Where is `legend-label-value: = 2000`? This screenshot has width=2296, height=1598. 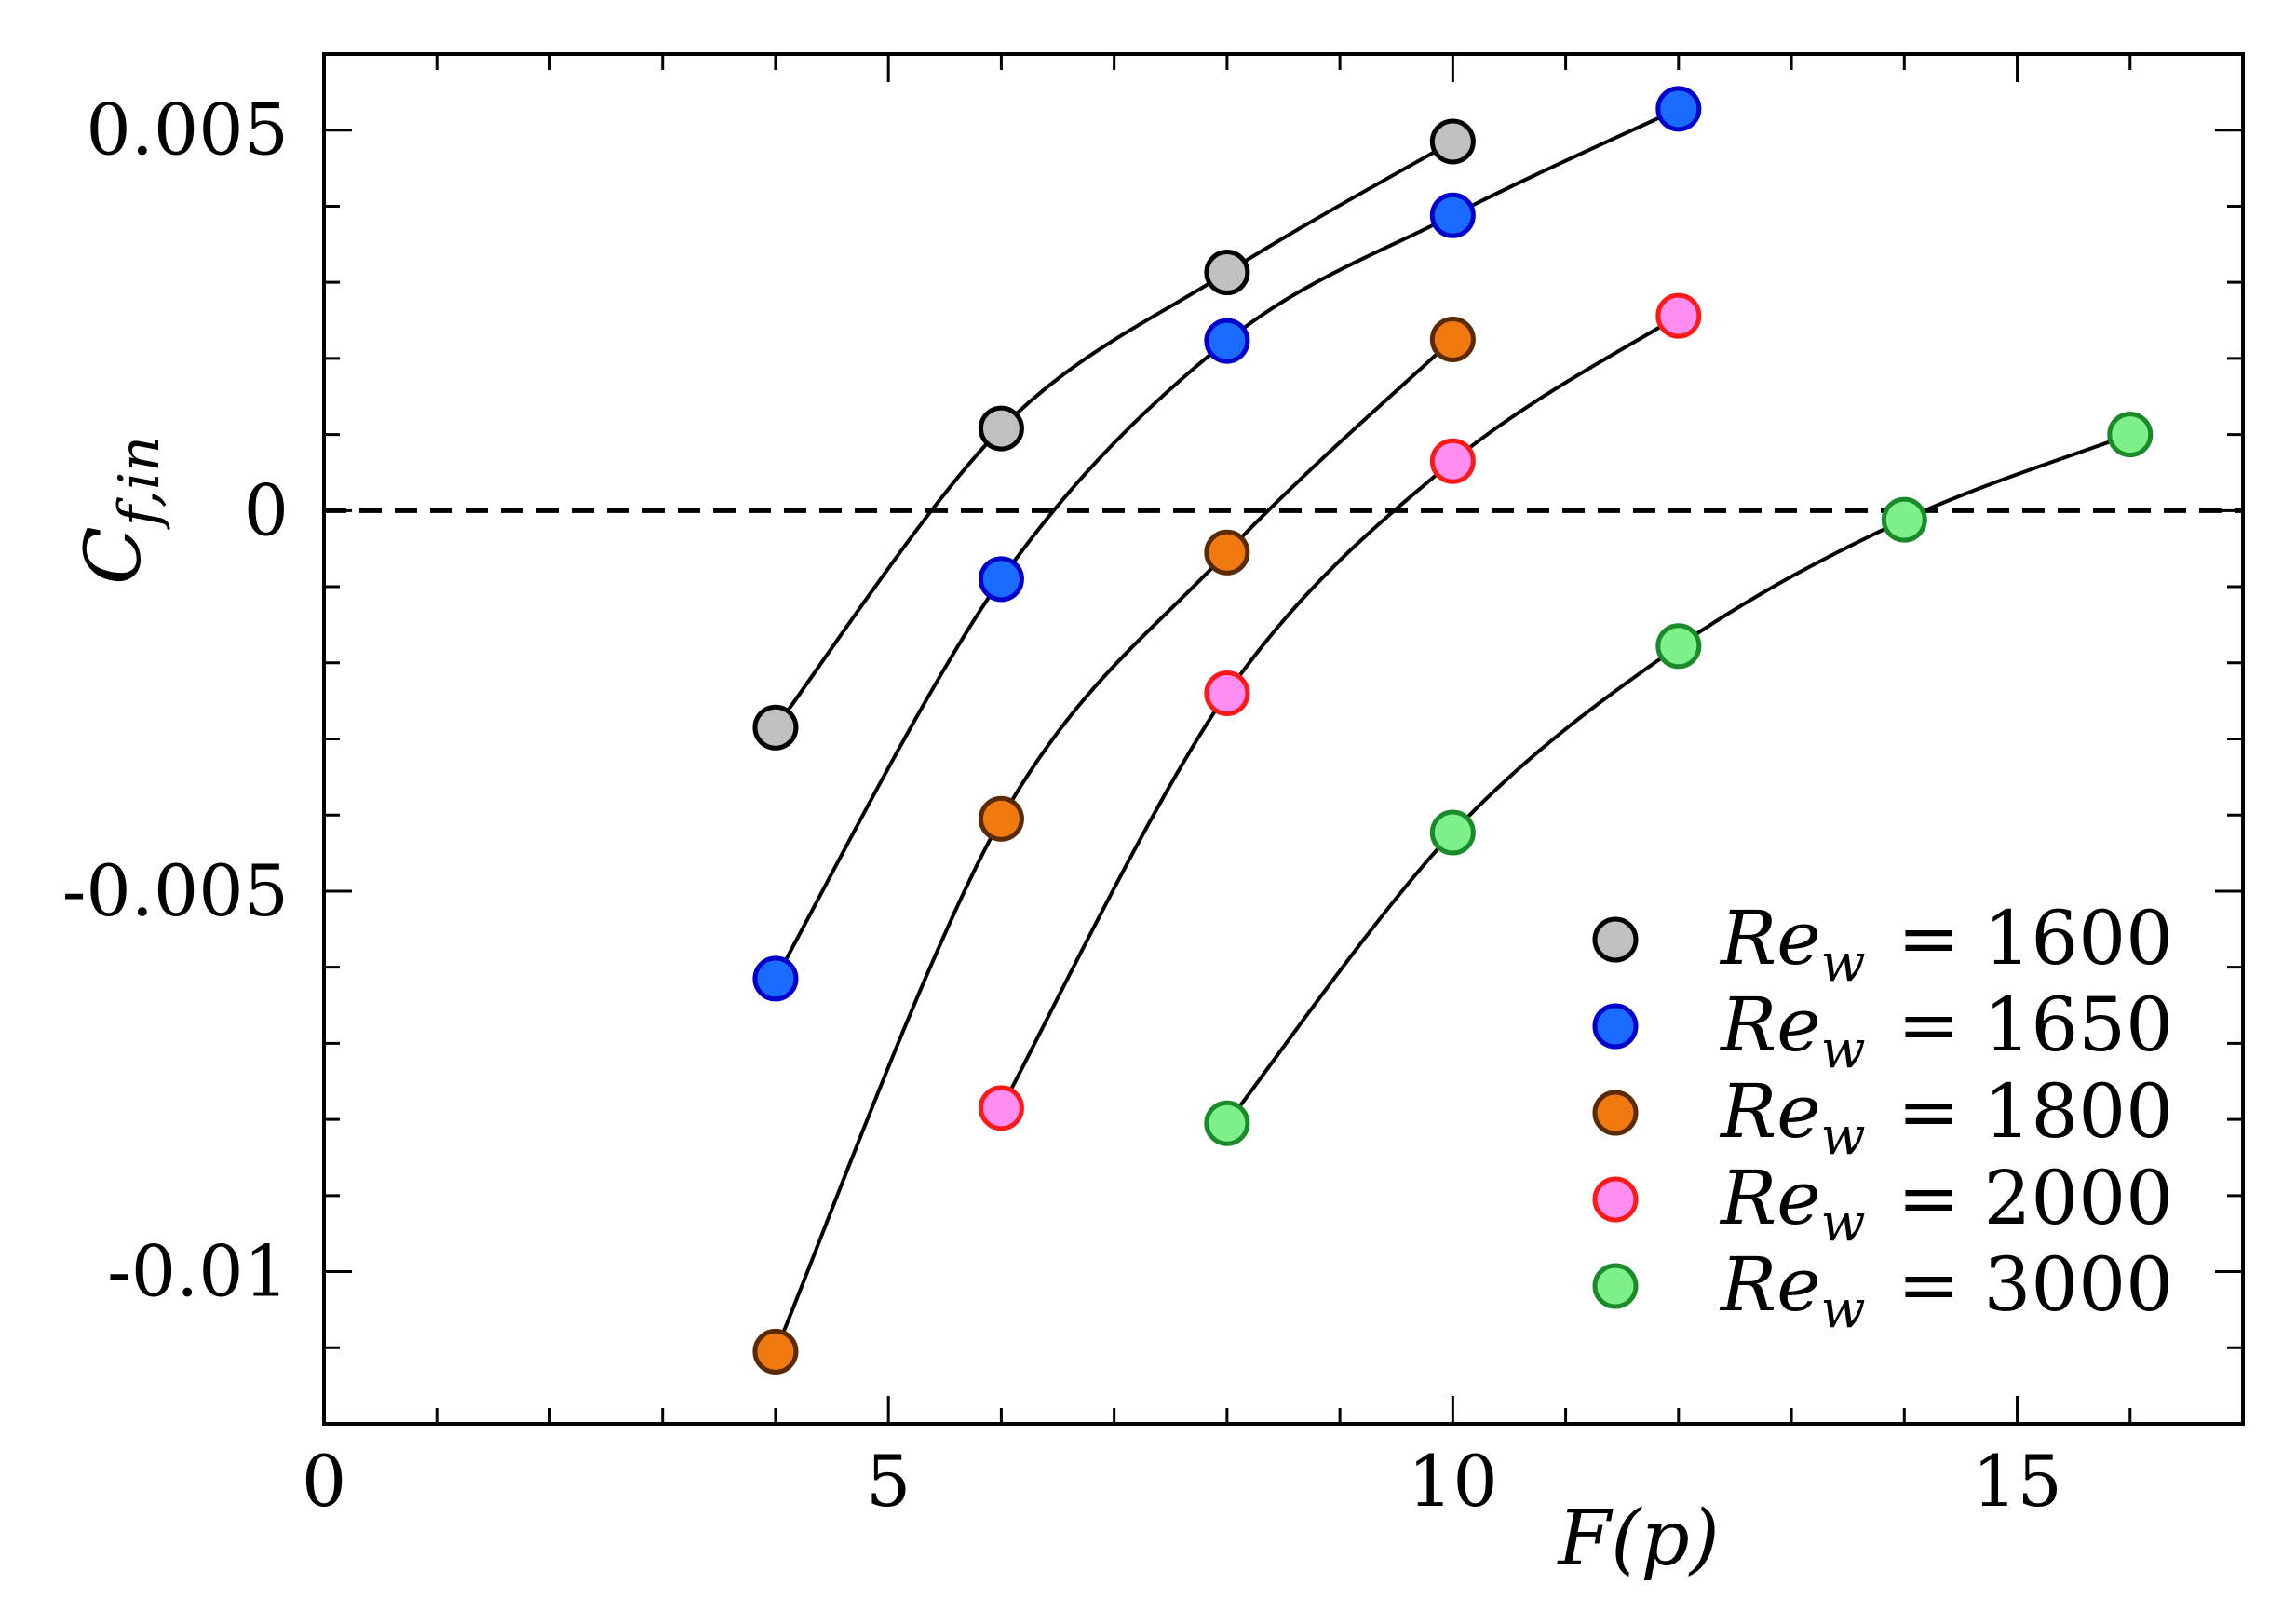 legend-label-value: = 2000 is located at coordinates (2035, 1198).